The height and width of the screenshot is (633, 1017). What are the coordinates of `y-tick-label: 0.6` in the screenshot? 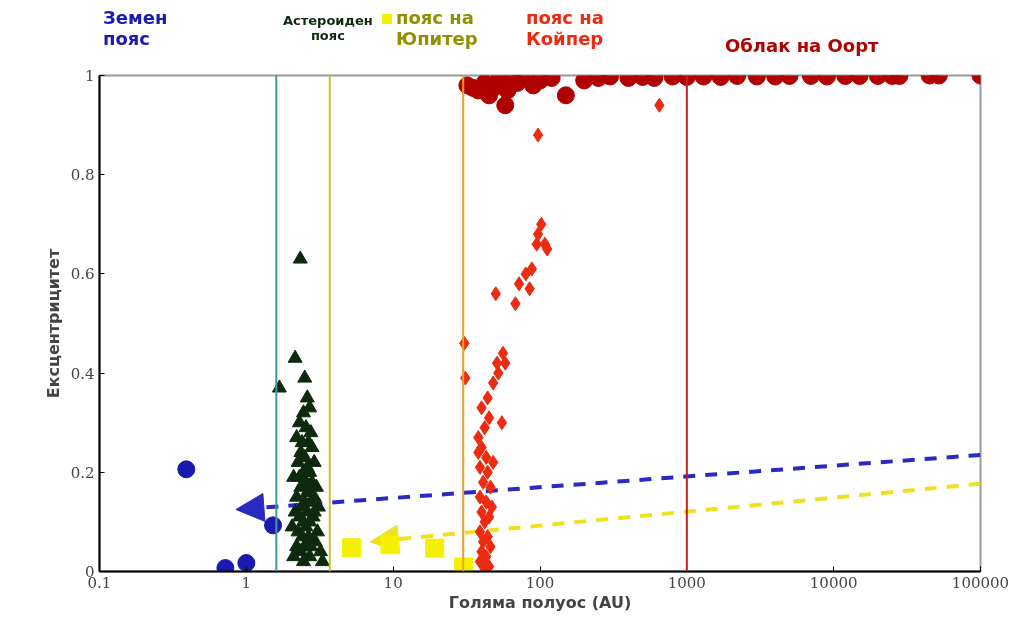 It's located at (82, 274).